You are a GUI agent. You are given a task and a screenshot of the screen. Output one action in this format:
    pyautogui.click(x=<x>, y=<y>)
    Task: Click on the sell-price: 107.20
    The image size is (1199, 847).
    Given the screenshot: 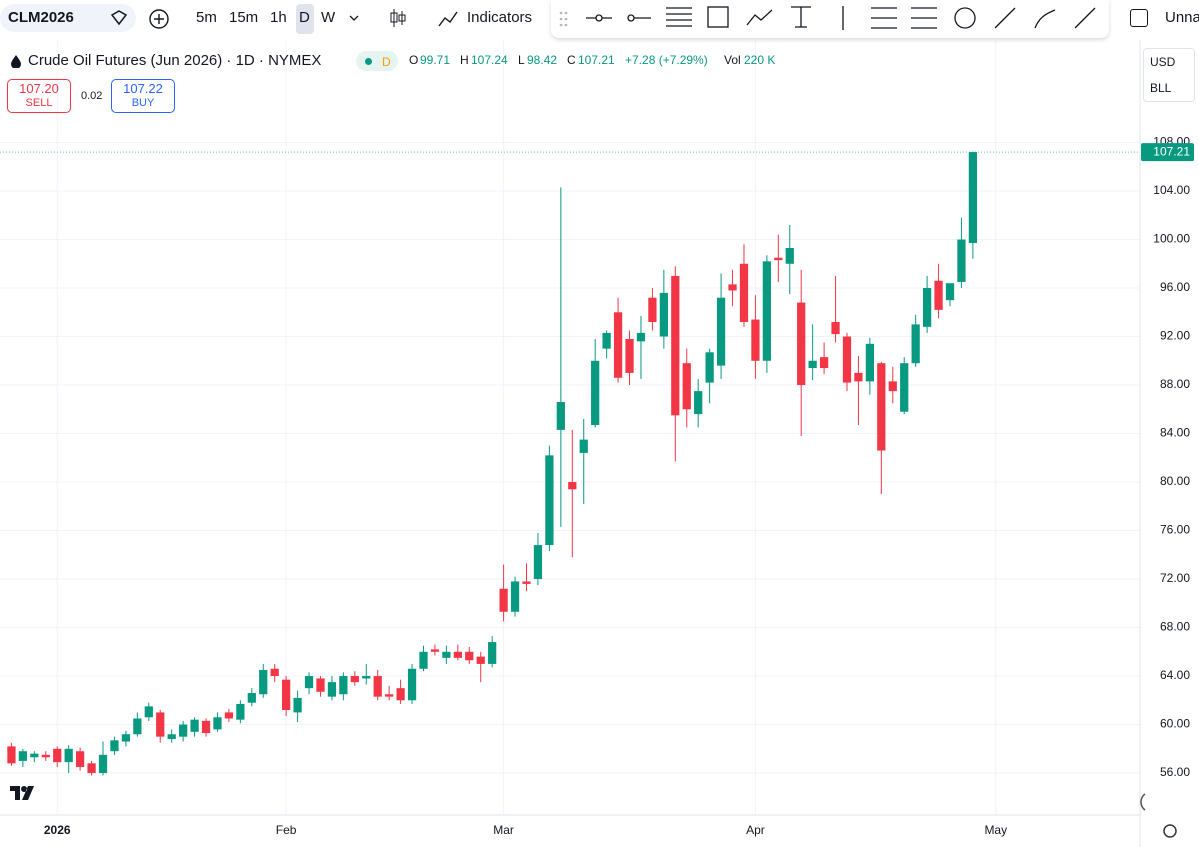 What is the action you would take?
    pyautogui.click(x=39, y=88)
    